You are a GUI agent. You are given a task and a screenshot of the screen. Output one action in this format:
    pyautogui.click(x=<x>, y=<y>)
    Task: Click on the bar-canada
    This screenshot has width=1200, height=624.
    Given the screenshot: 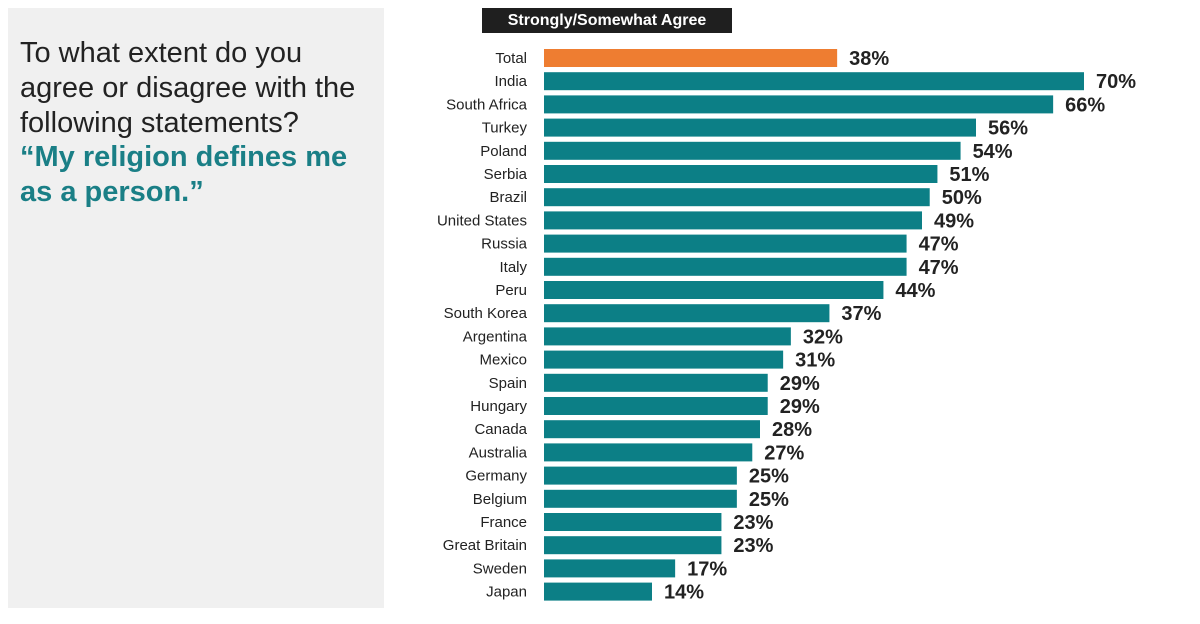 What is the action you would take?
    pyautogui.click(x=652, y=429)
    